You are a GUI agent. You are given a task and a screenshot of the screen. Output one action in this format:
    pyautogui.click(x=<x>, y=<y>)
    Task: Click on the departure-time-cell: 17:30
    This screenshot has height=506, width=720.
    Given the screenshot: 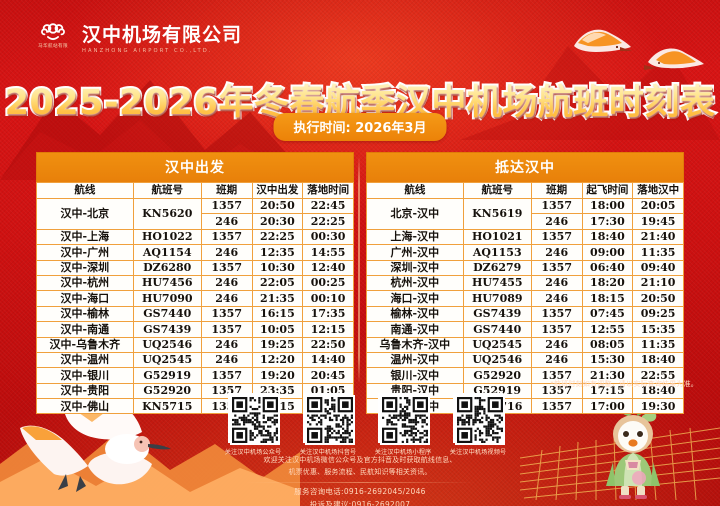 What is the action you would take?
    pyautogui.click(x=607, y=221)
    